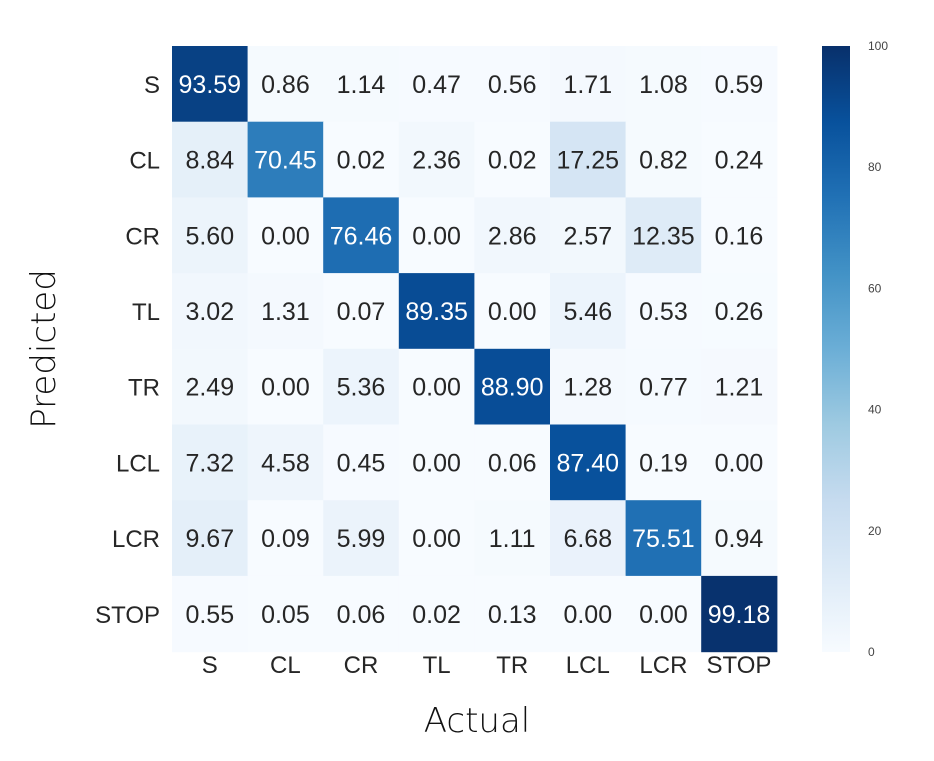 The image size is (934, 761). What do you see at coordinates (739, 539) in the screenshot?
I see `cell-value-label: 0.94` at bounding box center [739, 539].